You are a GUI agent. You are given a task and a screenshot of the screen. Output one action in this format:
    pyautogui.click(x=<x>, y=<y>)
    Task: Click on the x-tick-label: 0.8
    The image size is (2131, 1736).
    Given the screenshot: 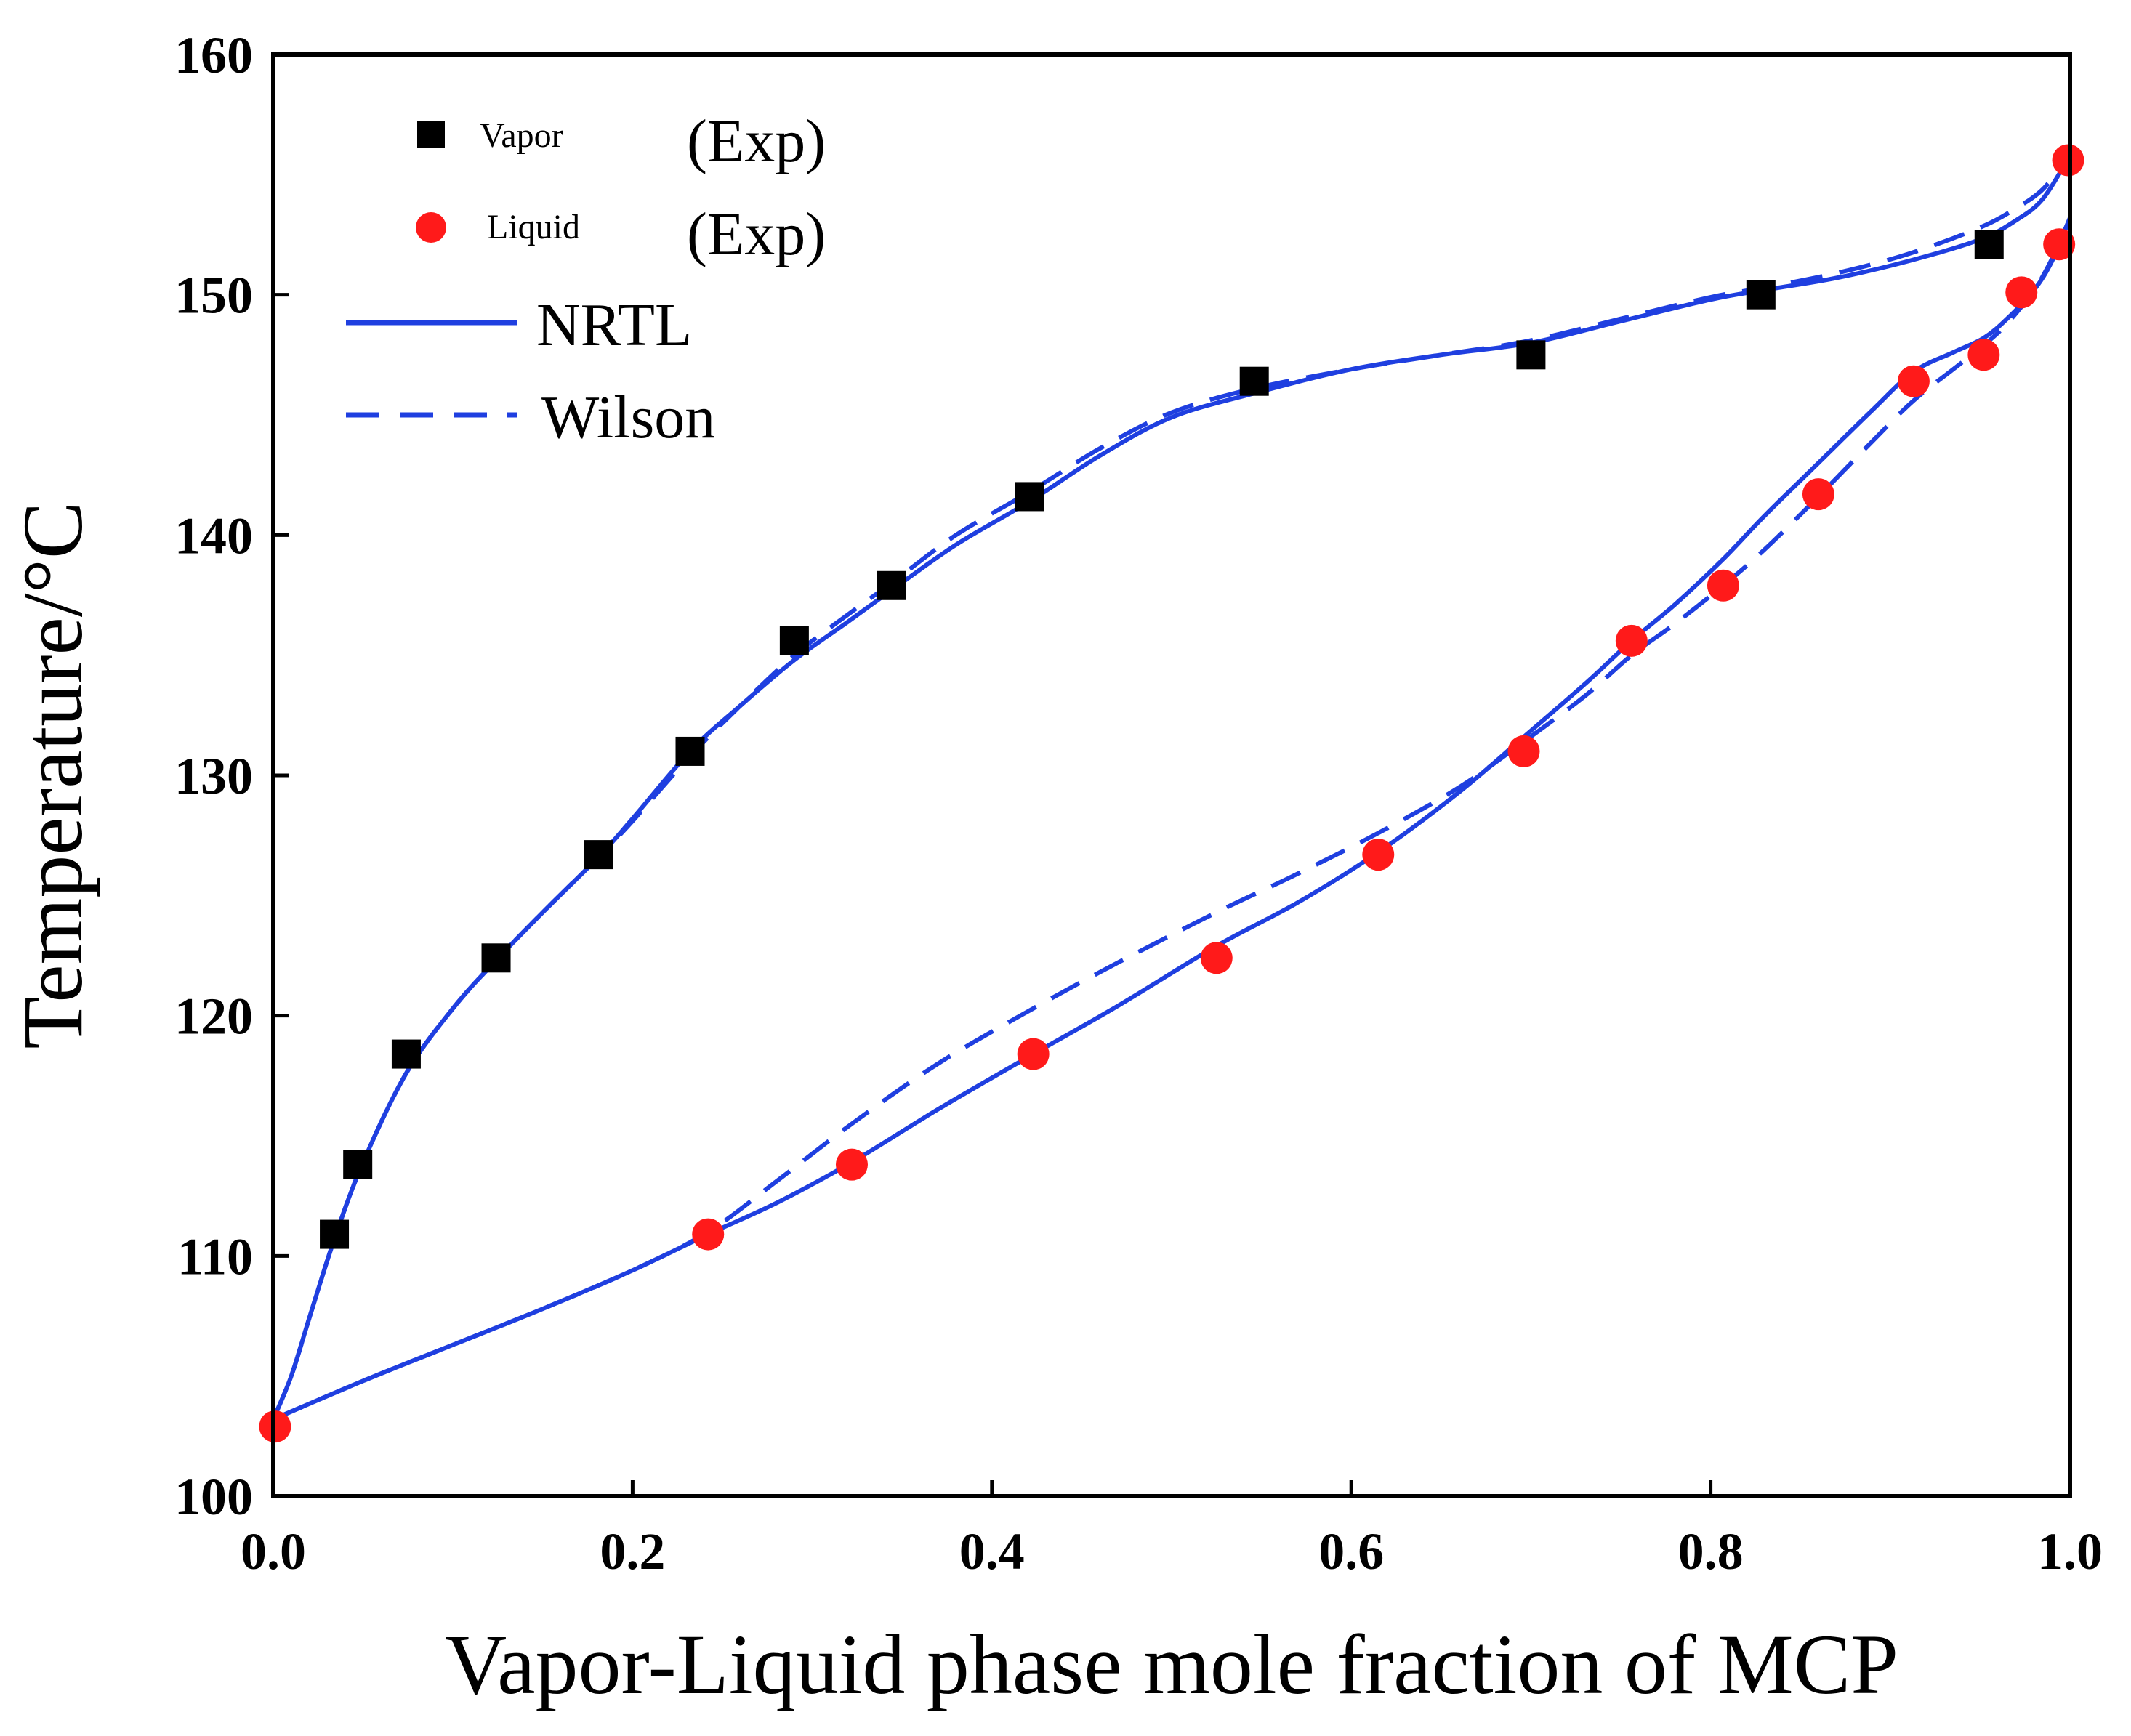 What is the action you would take?
    pyautogui.click(x=1711, y=1551)
    